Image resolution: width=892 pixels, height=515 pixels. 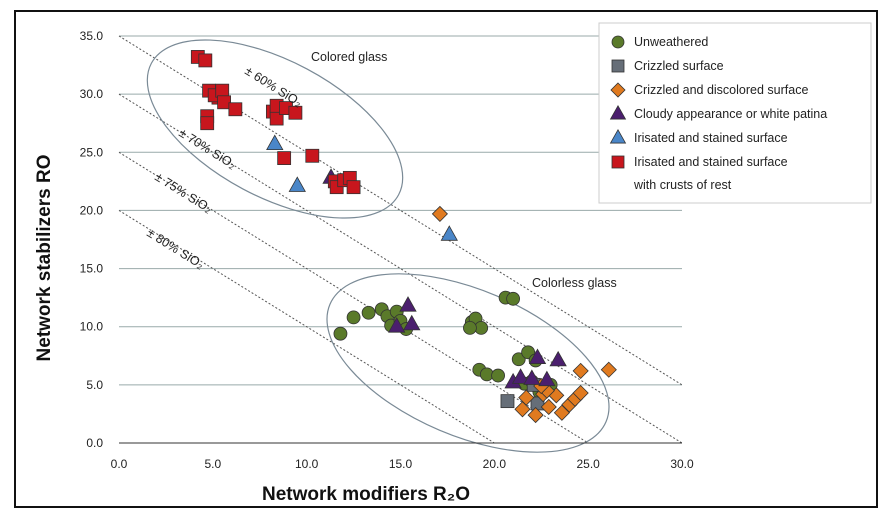 What do you see at coordinates (92, 327) in the screenshot?
I see `y-tick-label-2: 10.0` at bounding box center [92, 327].